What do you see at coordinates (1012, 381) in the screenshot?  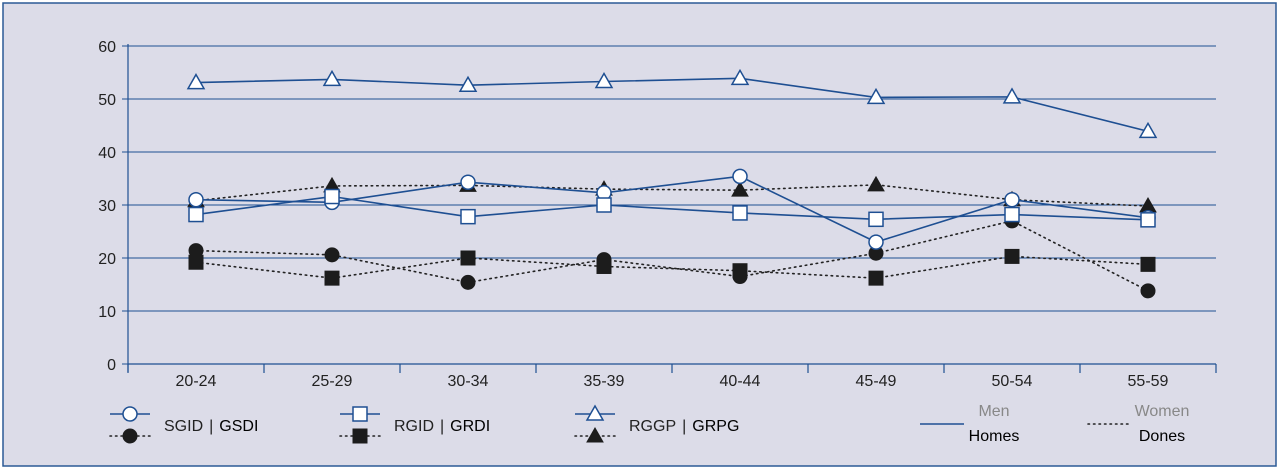 I see `x-tick-label: 50-54` at bounding box center [1012, 381].